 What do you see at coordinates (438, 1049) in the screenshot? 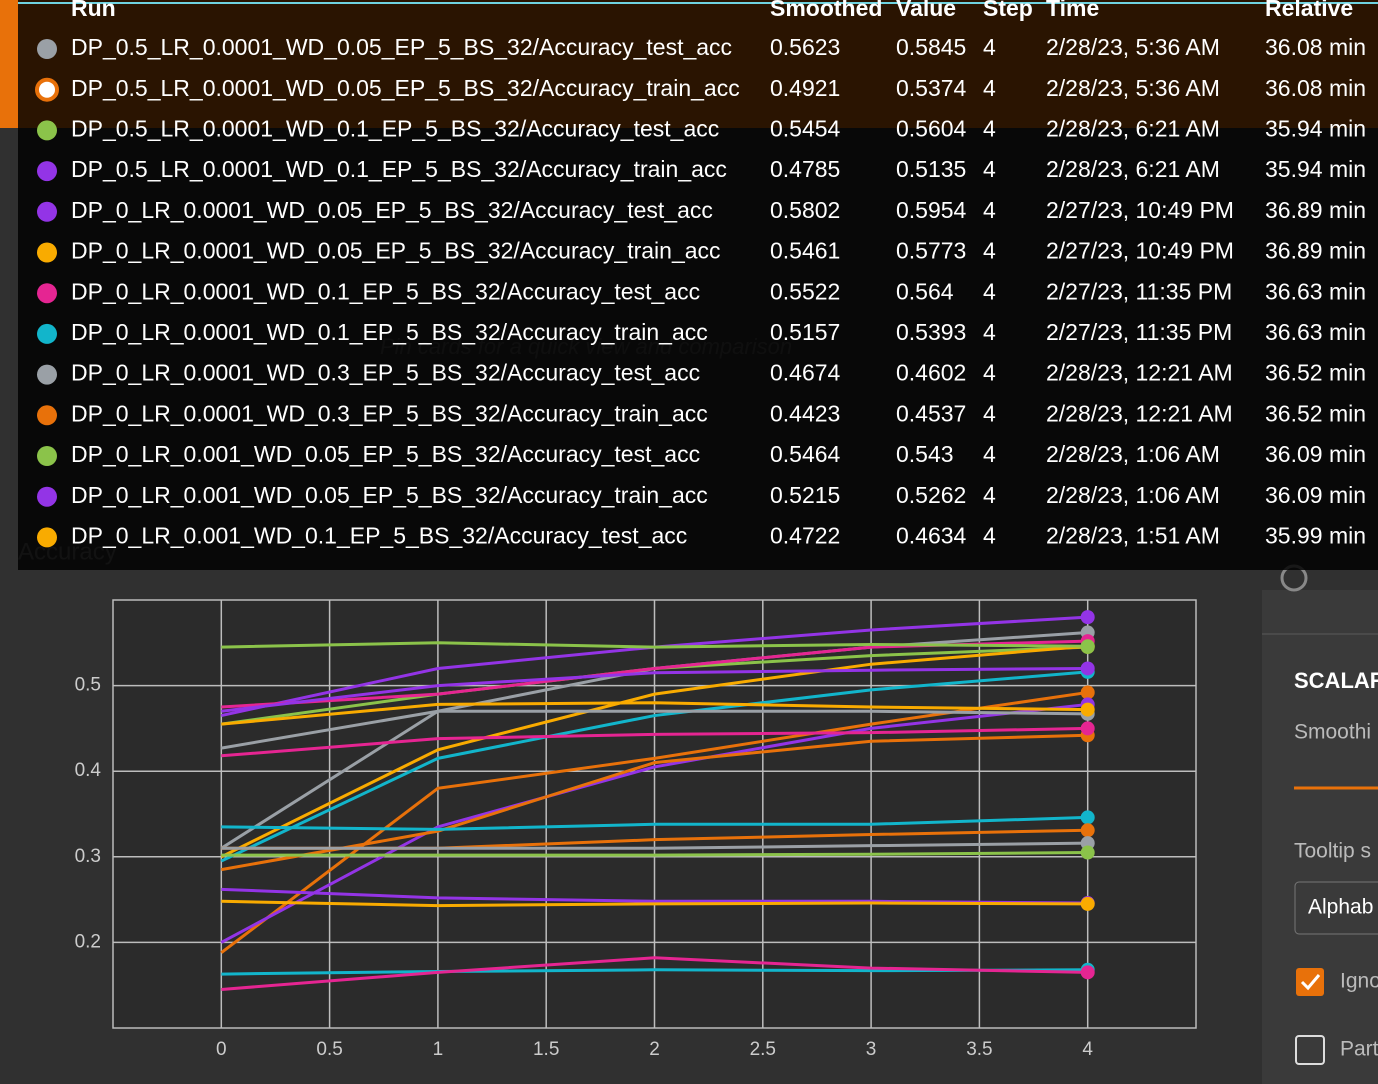
I see `x-tick-label: 1` at bounding box center [438, 1049].